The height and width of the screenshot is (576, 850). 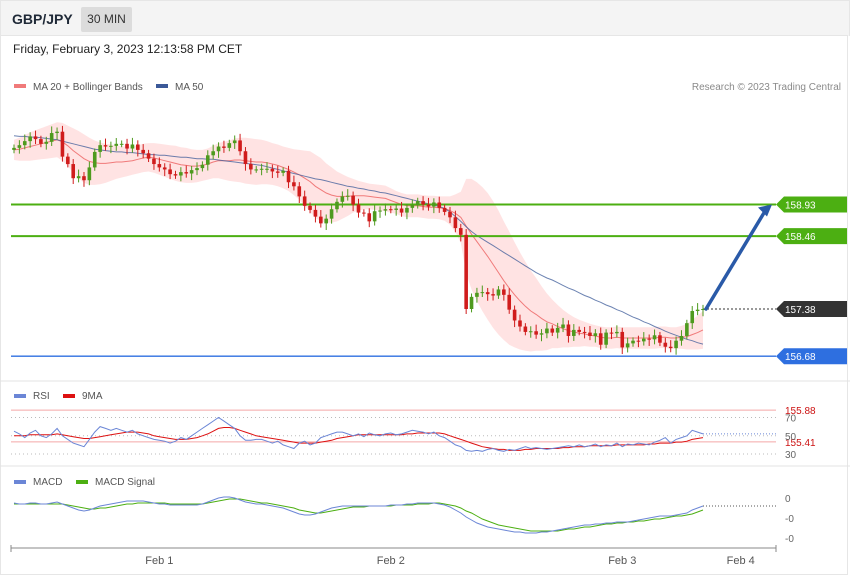 What do you see at coordinates (741, 561) in the screenshot?
I see `time-axis-label: Feb 4` at bounding box center [741, 561].